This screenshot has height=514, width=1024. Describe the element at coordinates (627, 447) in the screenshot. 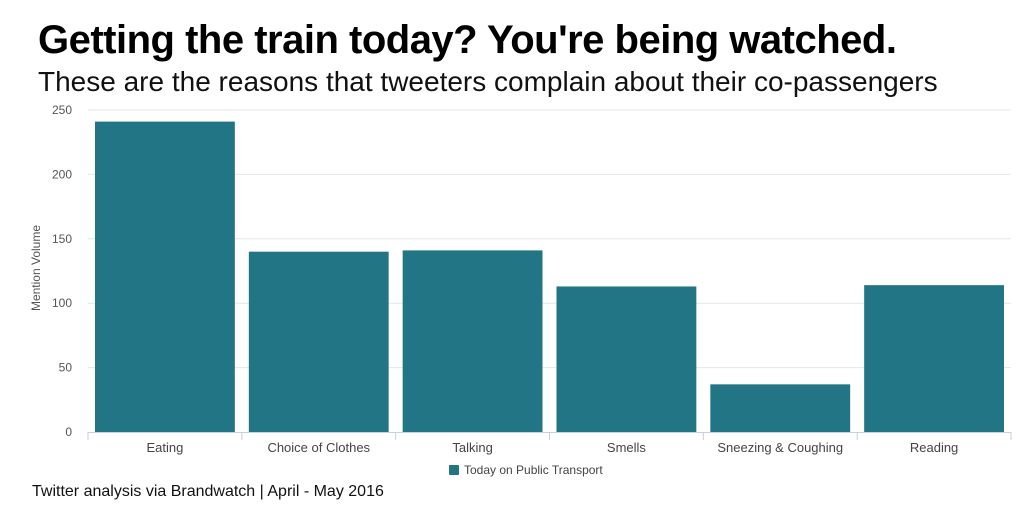

I see `x-tick-label: Smells` at that location.